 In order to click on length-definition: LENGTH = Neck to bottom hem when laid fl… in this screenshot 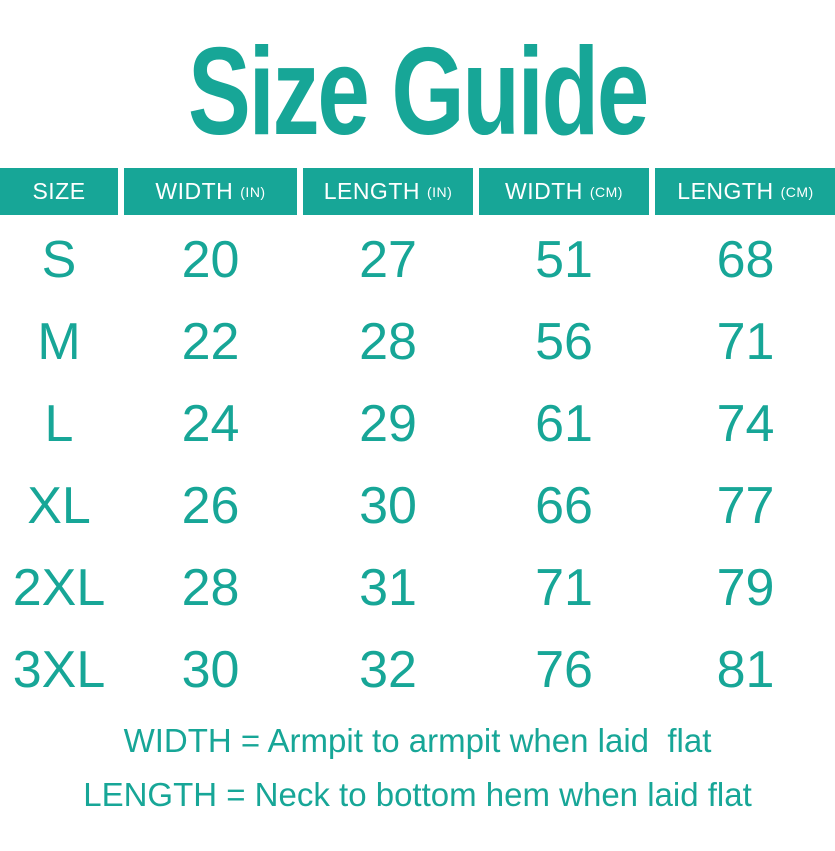, I will do `click(417, 794)`.